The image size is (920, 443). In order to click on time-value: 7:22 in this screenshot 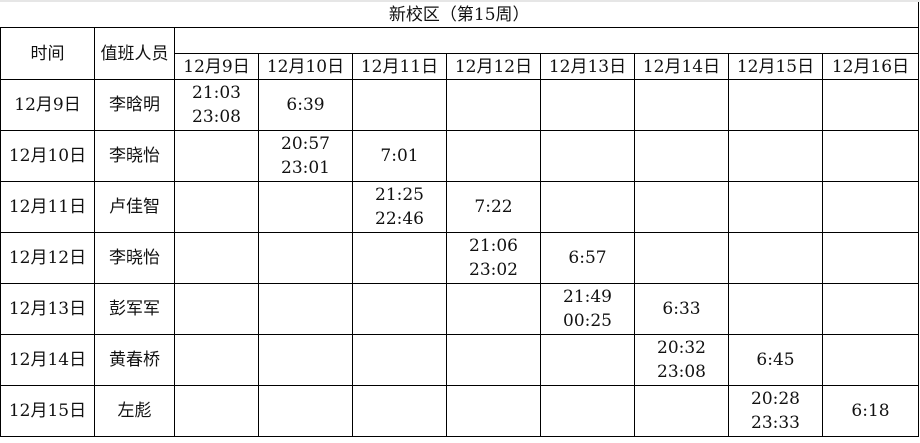, I will do `click(493, 207)`.